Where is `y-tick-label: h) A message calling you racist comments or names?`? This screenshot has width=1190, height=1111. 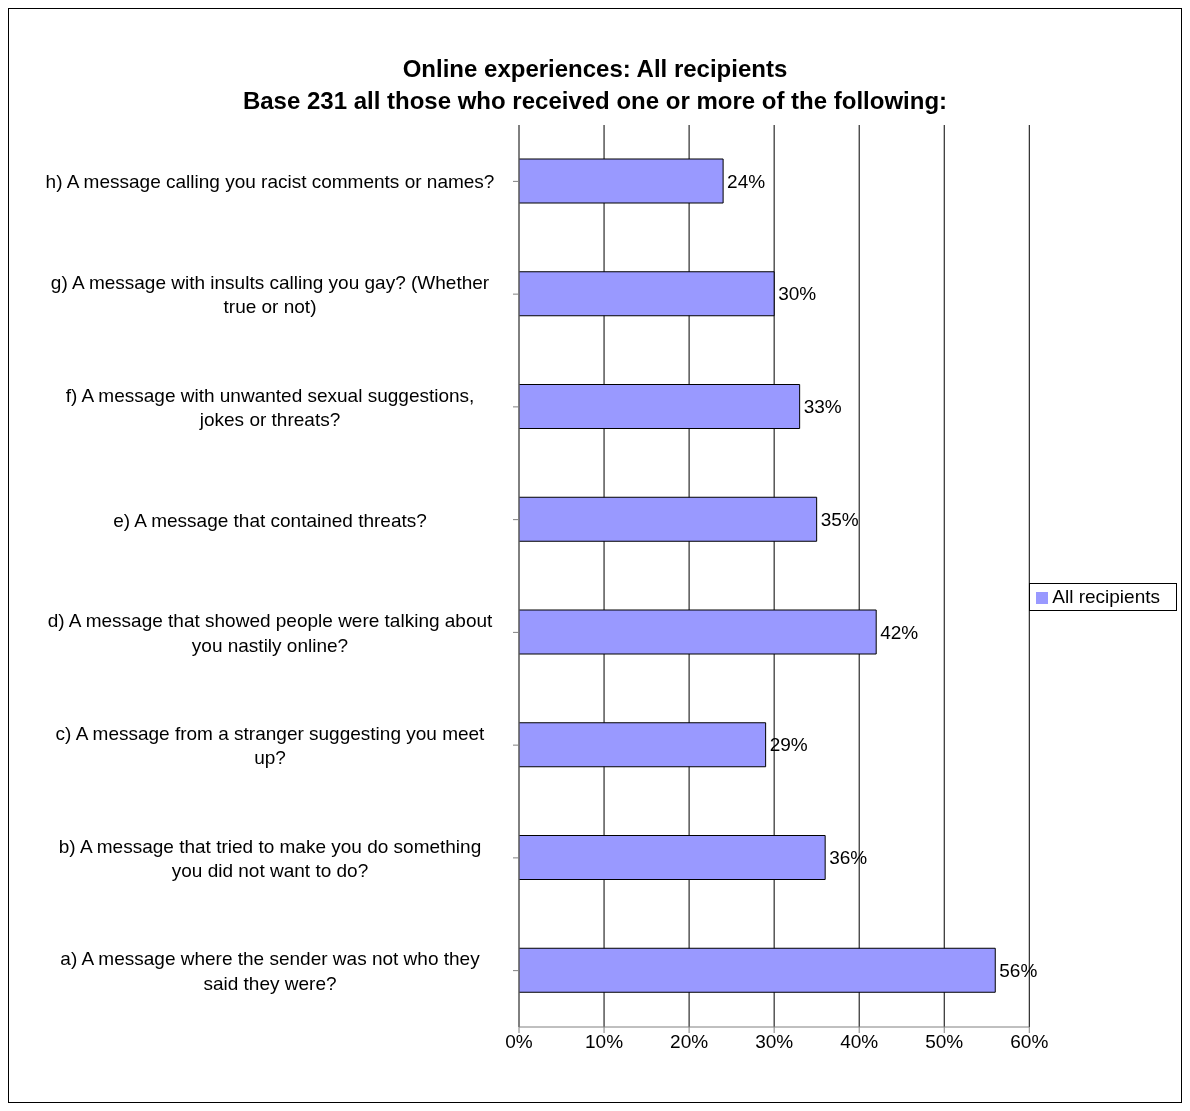 y-tick-label: h) A message calling you racist comments or names? is located at coordinates (270, 181).